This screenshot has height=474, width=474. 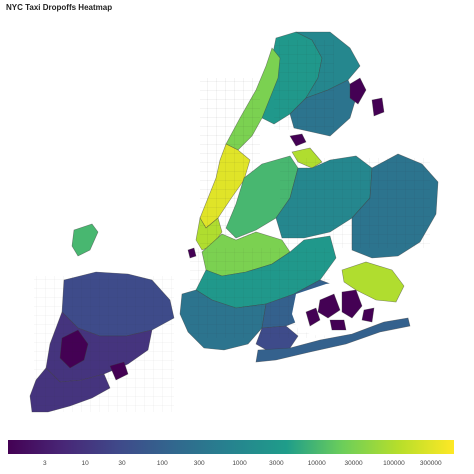 I want to click on colorbar, so click(x=231, y=447).